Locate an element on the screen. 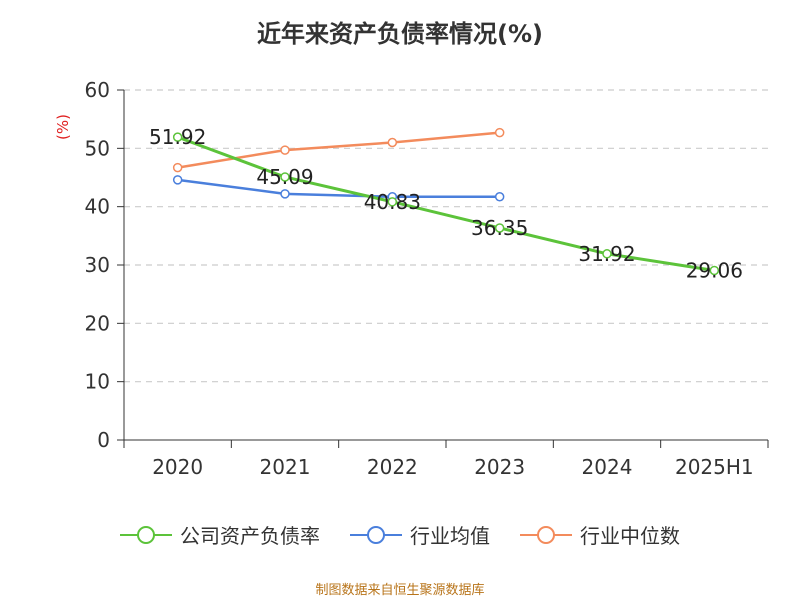 This screenshot has height=600, width=800. data-point-s0-2022 is located at coordinates (392, 202).